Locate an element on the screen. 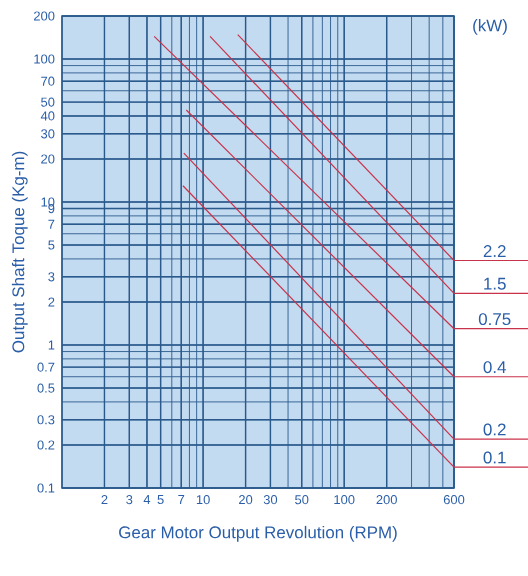 This screenshot has width=528, height=576. legend-label: 0.75 is located at coordinates (494, 319).